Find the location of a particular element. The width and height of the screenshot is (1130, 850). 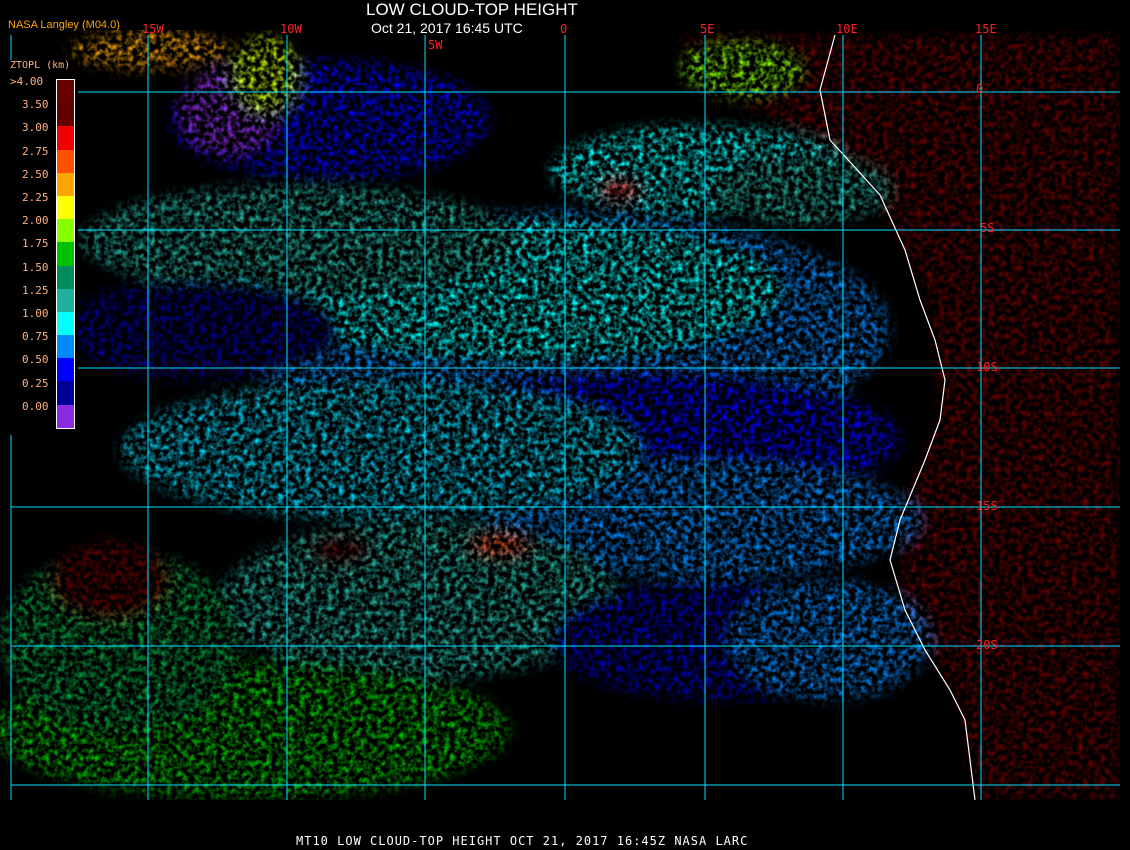

legend-label: 0.25 is located at coordinates (35, 383).